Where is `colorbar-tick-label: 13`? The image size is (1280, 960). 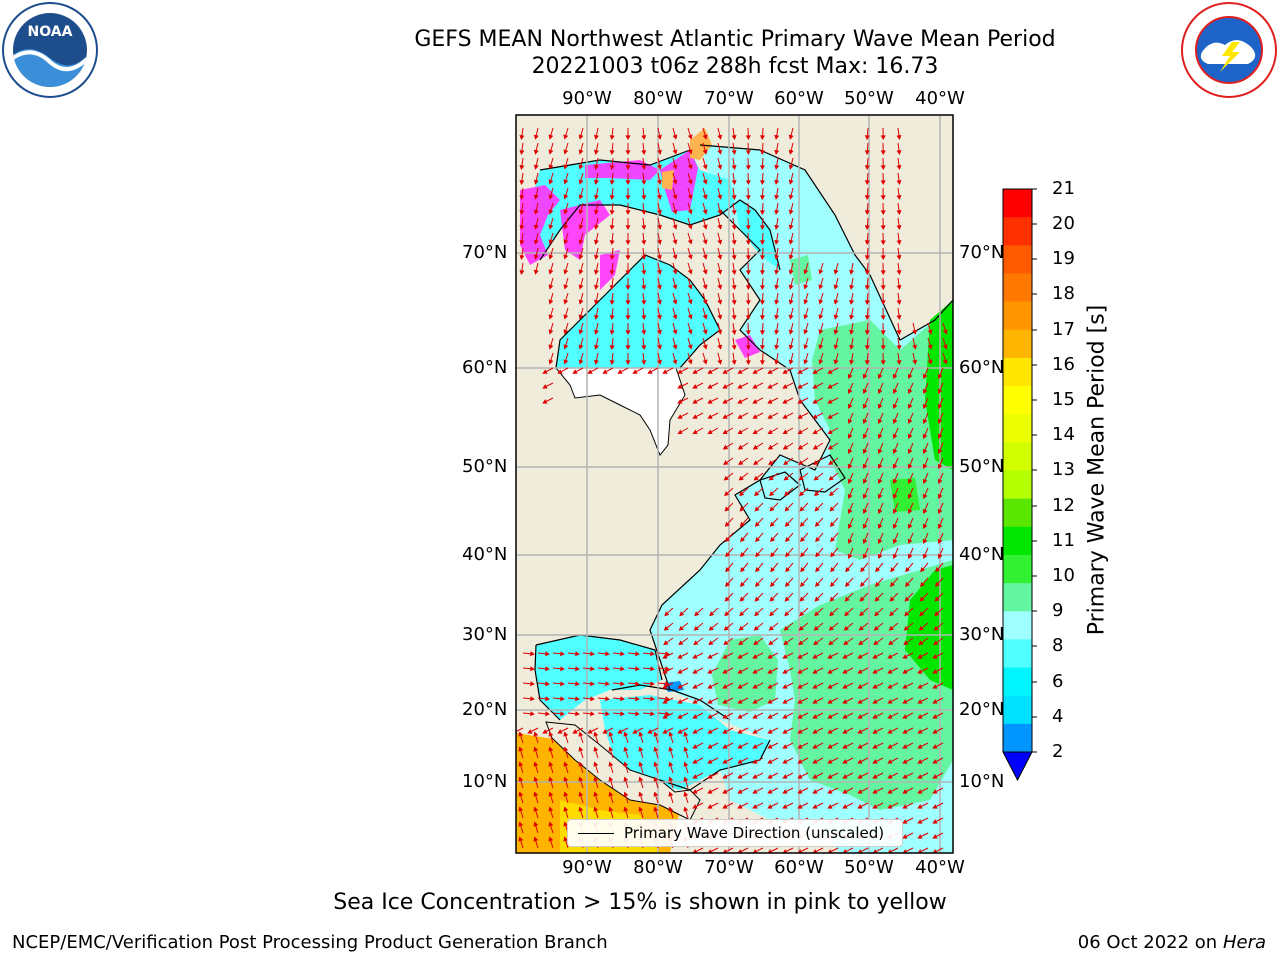
colorbar-tick-label: 13 is located at coordinates (1063, 469).